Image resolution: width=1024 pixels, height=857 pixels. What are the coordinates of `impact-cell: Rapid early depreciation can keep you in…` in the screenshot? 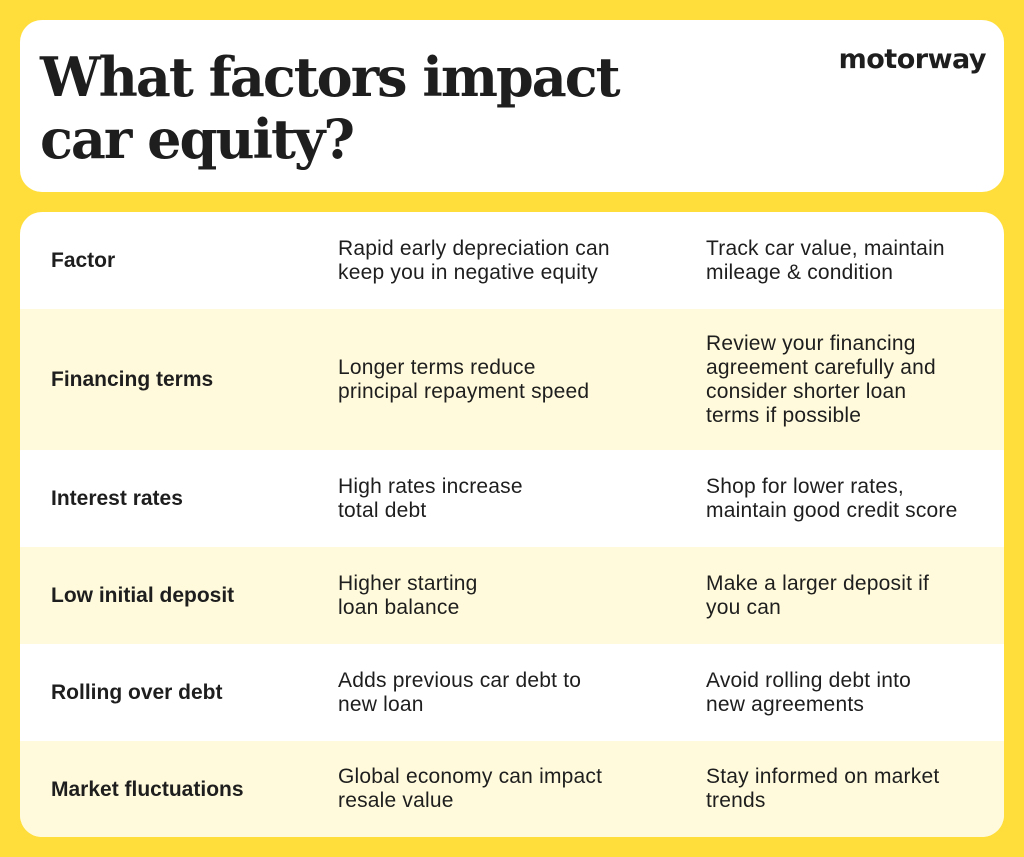 It's located at (513, 260).